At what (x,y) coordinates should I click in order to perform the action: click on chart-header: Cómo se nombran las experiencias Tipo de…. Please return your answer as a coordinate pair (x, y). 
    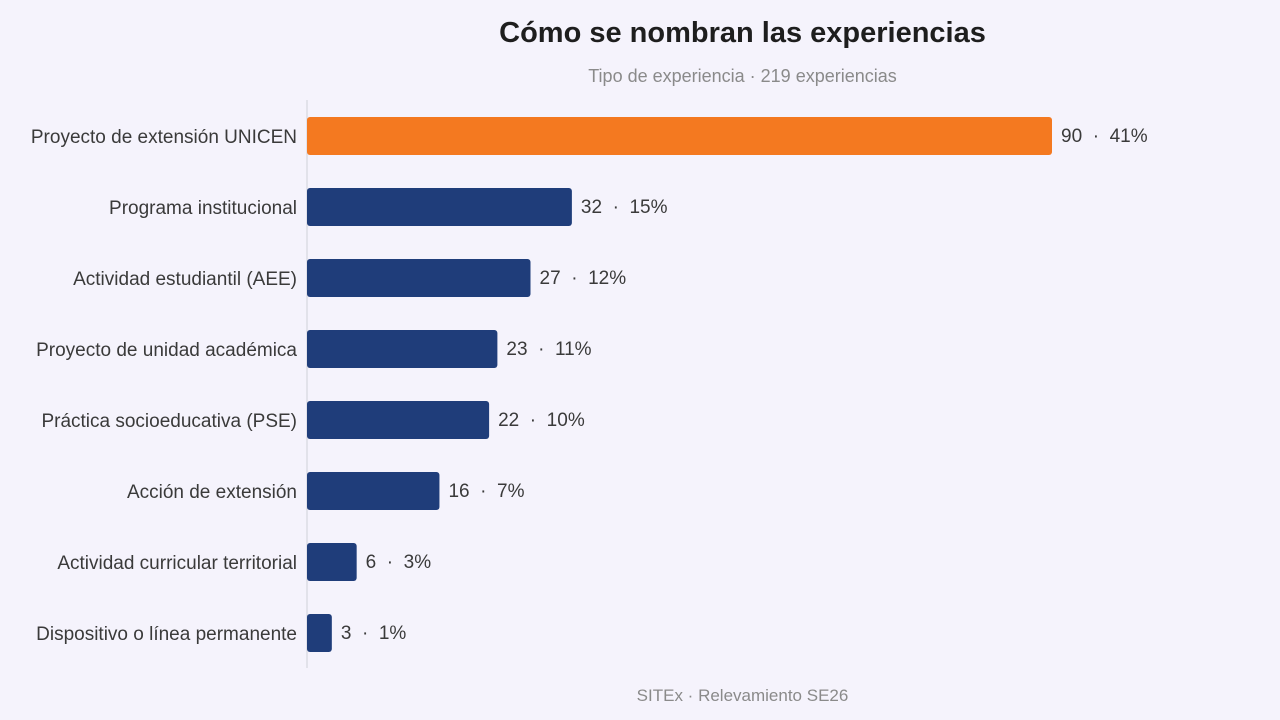
    Looking at the image, I should click on (742, 50).